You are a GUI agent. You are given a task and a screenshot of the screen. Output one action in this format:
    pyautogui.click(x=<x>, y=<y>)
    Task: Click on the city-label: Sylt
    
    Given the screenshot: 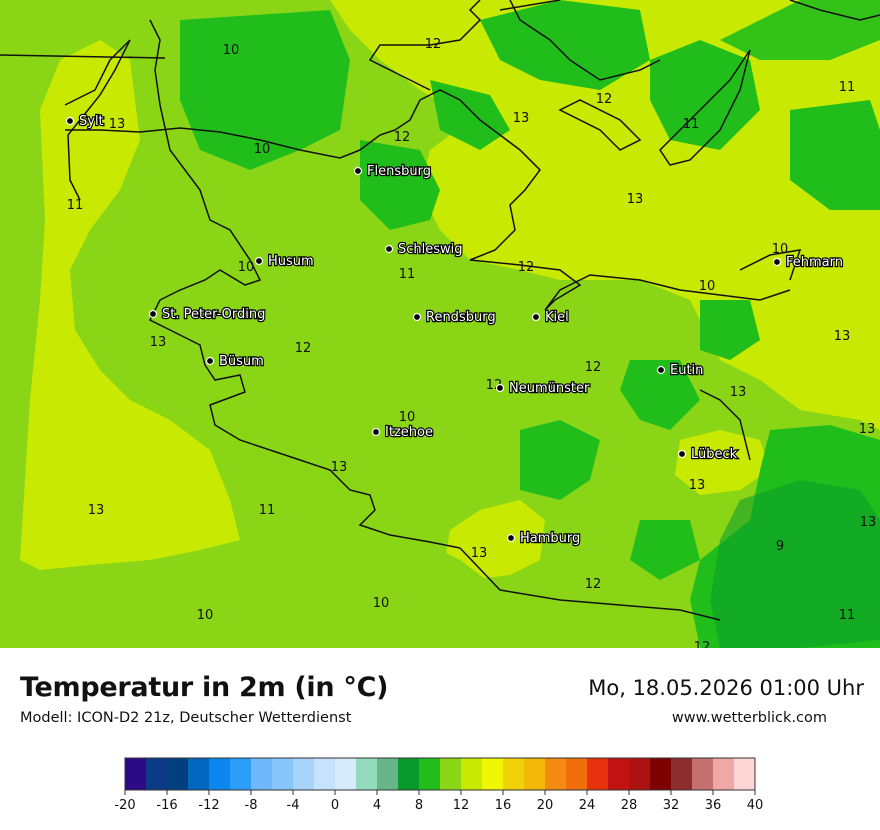 What is the action you would take?
    pyautogui.click(x=91, y=121)
    